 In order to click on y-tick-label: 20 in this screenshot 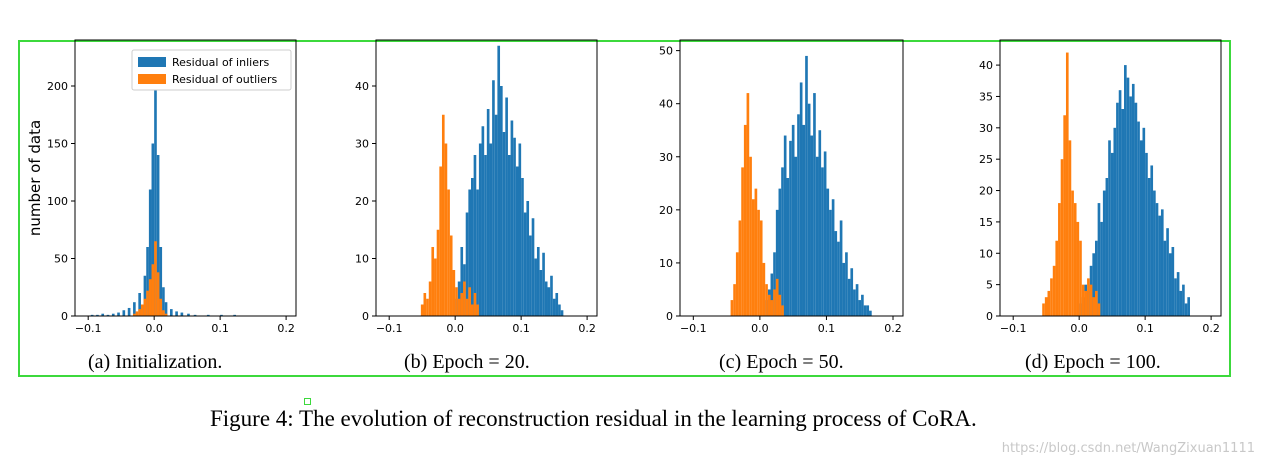, I will do `click(666, 210)`.